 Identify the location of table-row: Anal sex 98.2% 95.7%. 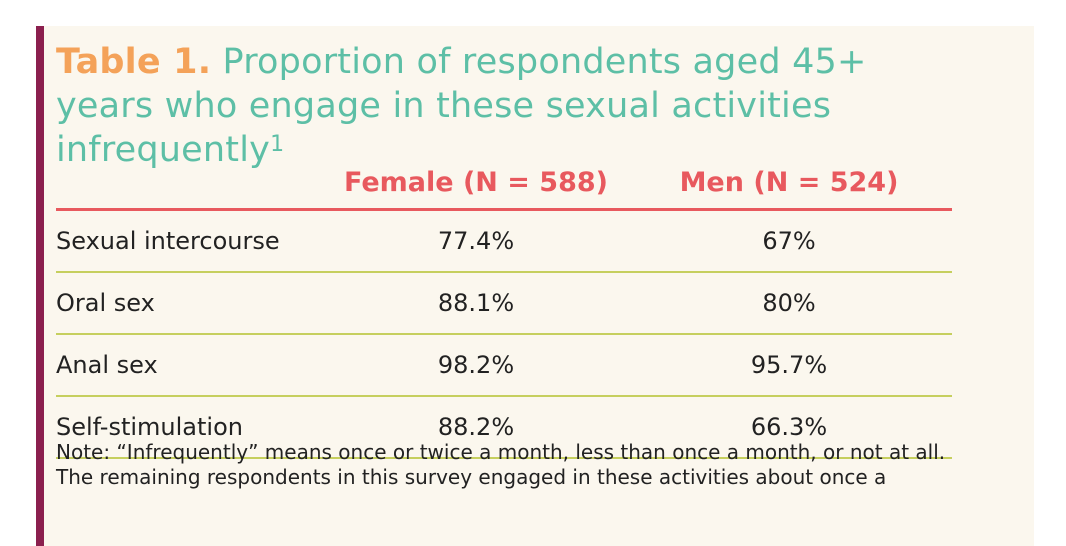
(504, 365).